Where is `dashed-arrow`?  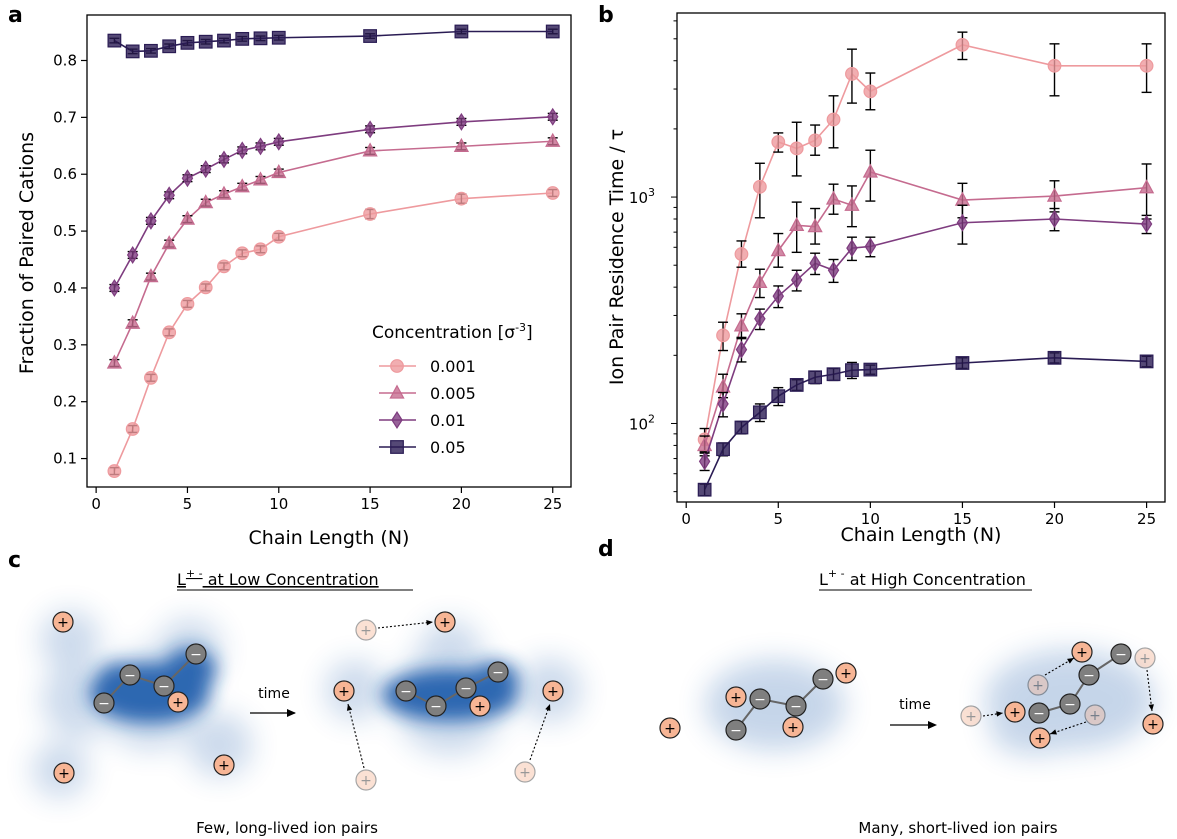
dashed-arrow is located at coordinates (540, 732).